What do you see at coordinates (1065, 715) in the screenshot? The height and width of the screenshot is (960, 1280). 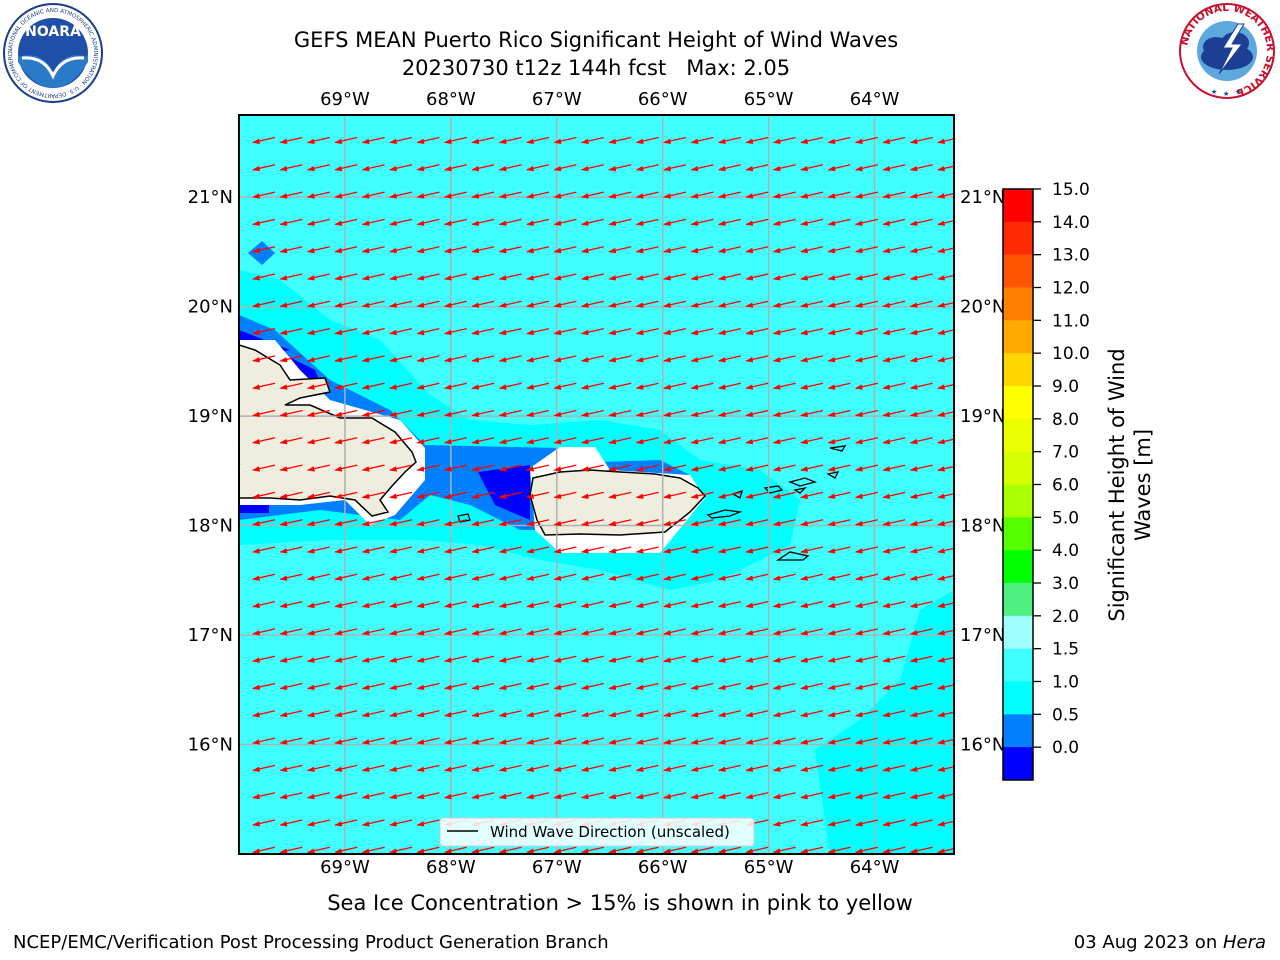 I see `colorbar-tick-label: 0.5` at bounding box center [1065, 715].